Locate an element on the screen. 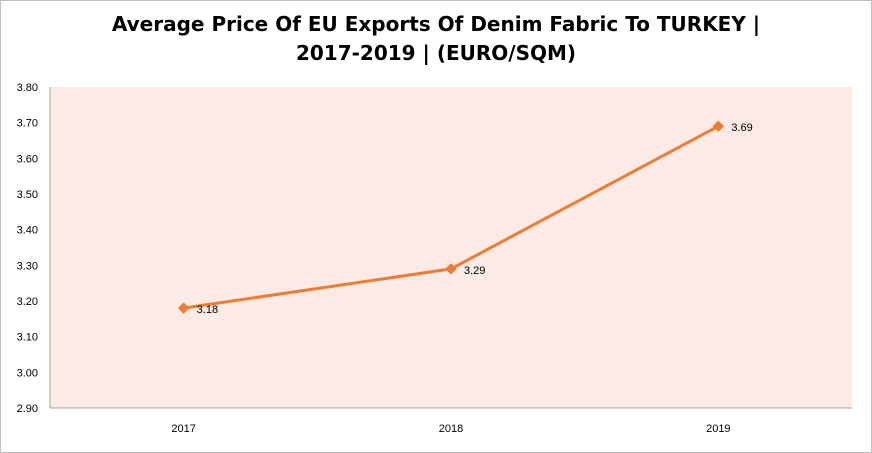  y-tick-label: 3.20 is located at coordinates (27, 302).